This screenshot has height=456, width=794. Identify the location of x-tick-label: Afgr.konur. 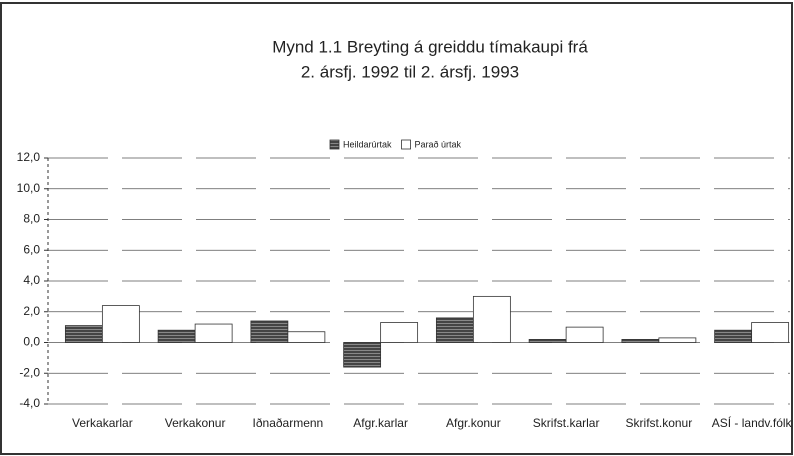
(473, 423).